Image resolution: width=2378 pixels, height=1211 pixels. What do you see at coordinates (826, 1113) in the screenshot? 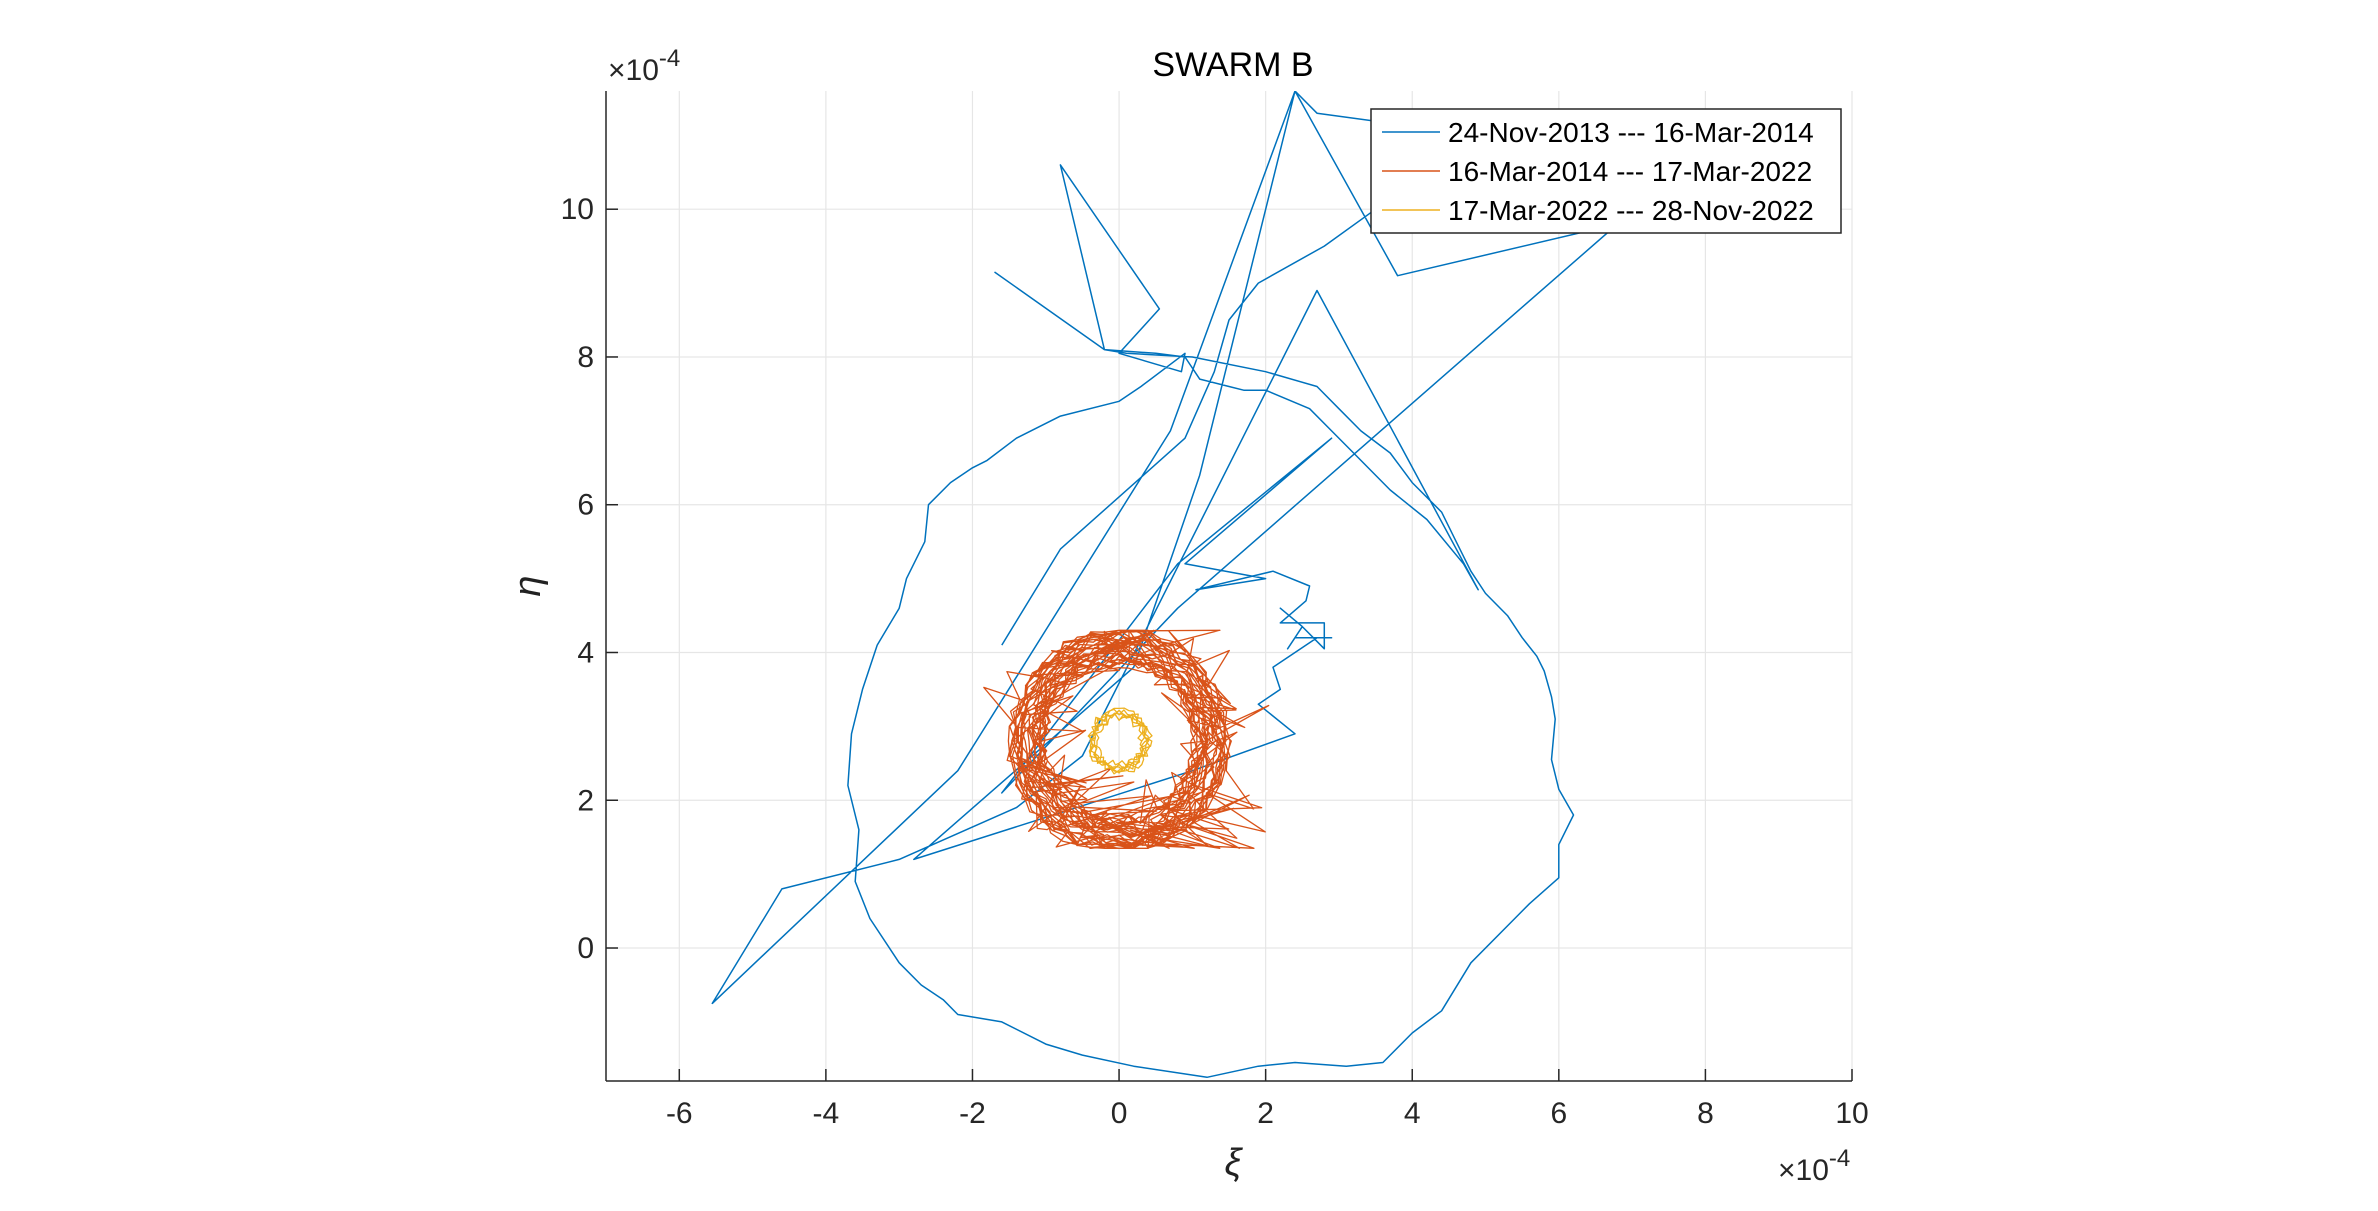
I see `x-tick-label: -4` at bounding box center [826, 1113].